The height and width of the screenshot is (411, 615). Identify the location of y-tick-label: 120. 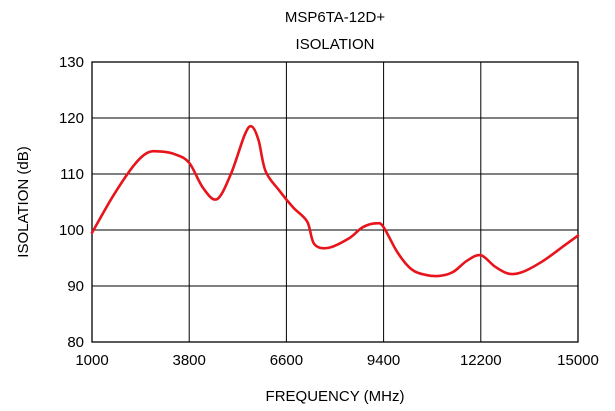
(71, 118).